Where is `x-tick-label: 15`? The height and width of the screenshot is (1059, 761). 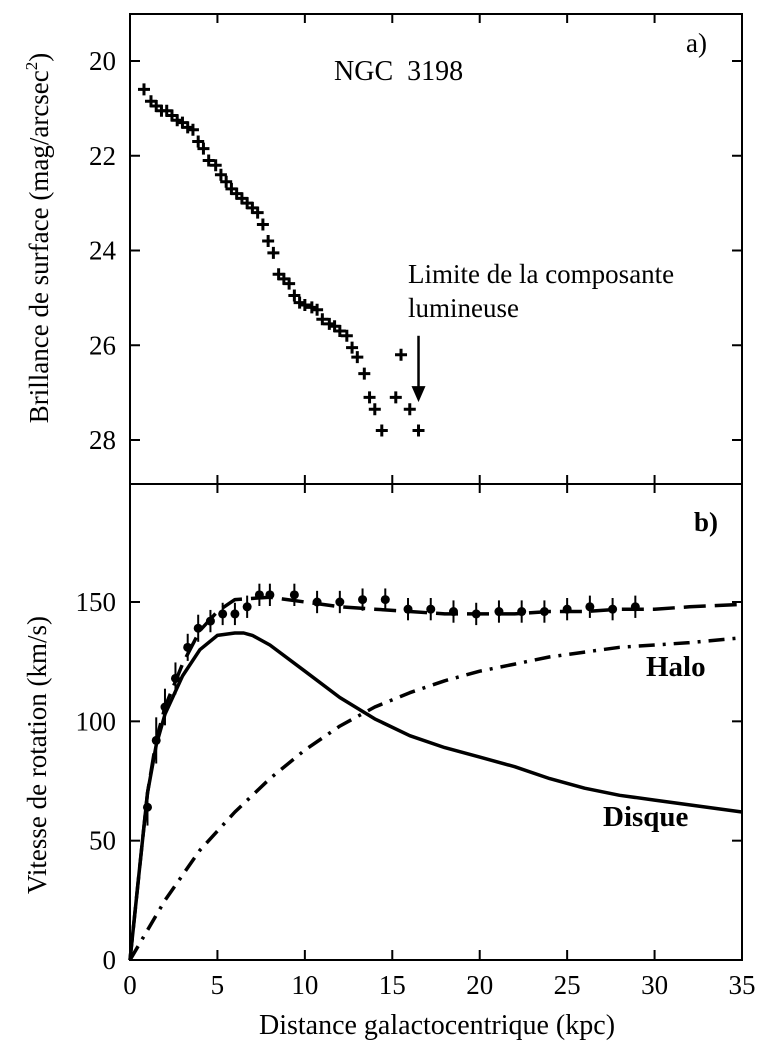 x-tick-label: 15 is located at coordinates (392, 985).